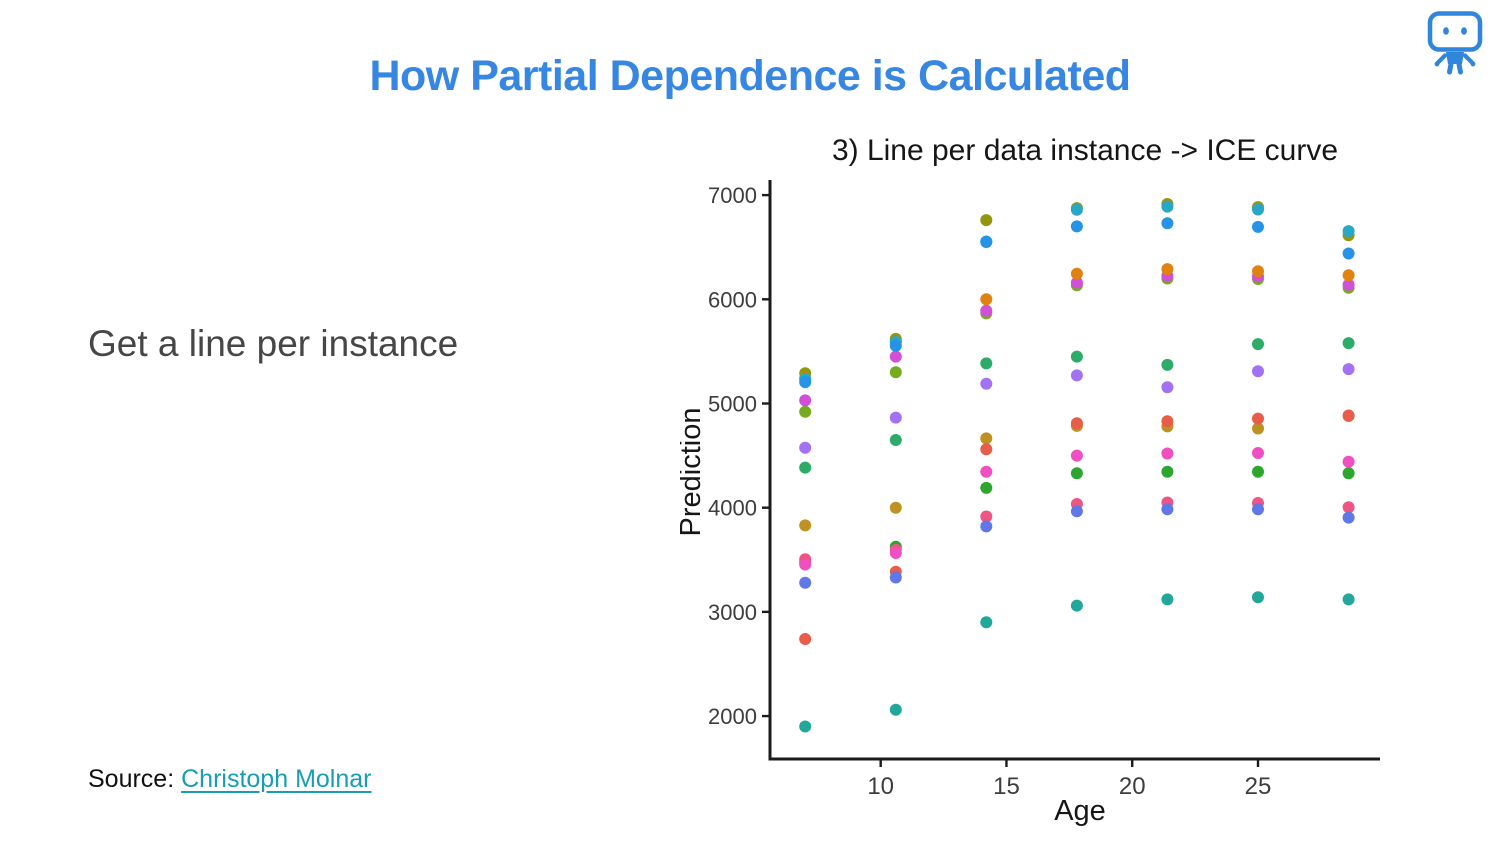 Image resolution: width=1500 pixels, height=844 pixels. I want to click on x-tick-label: 15, so click(1006, 786).